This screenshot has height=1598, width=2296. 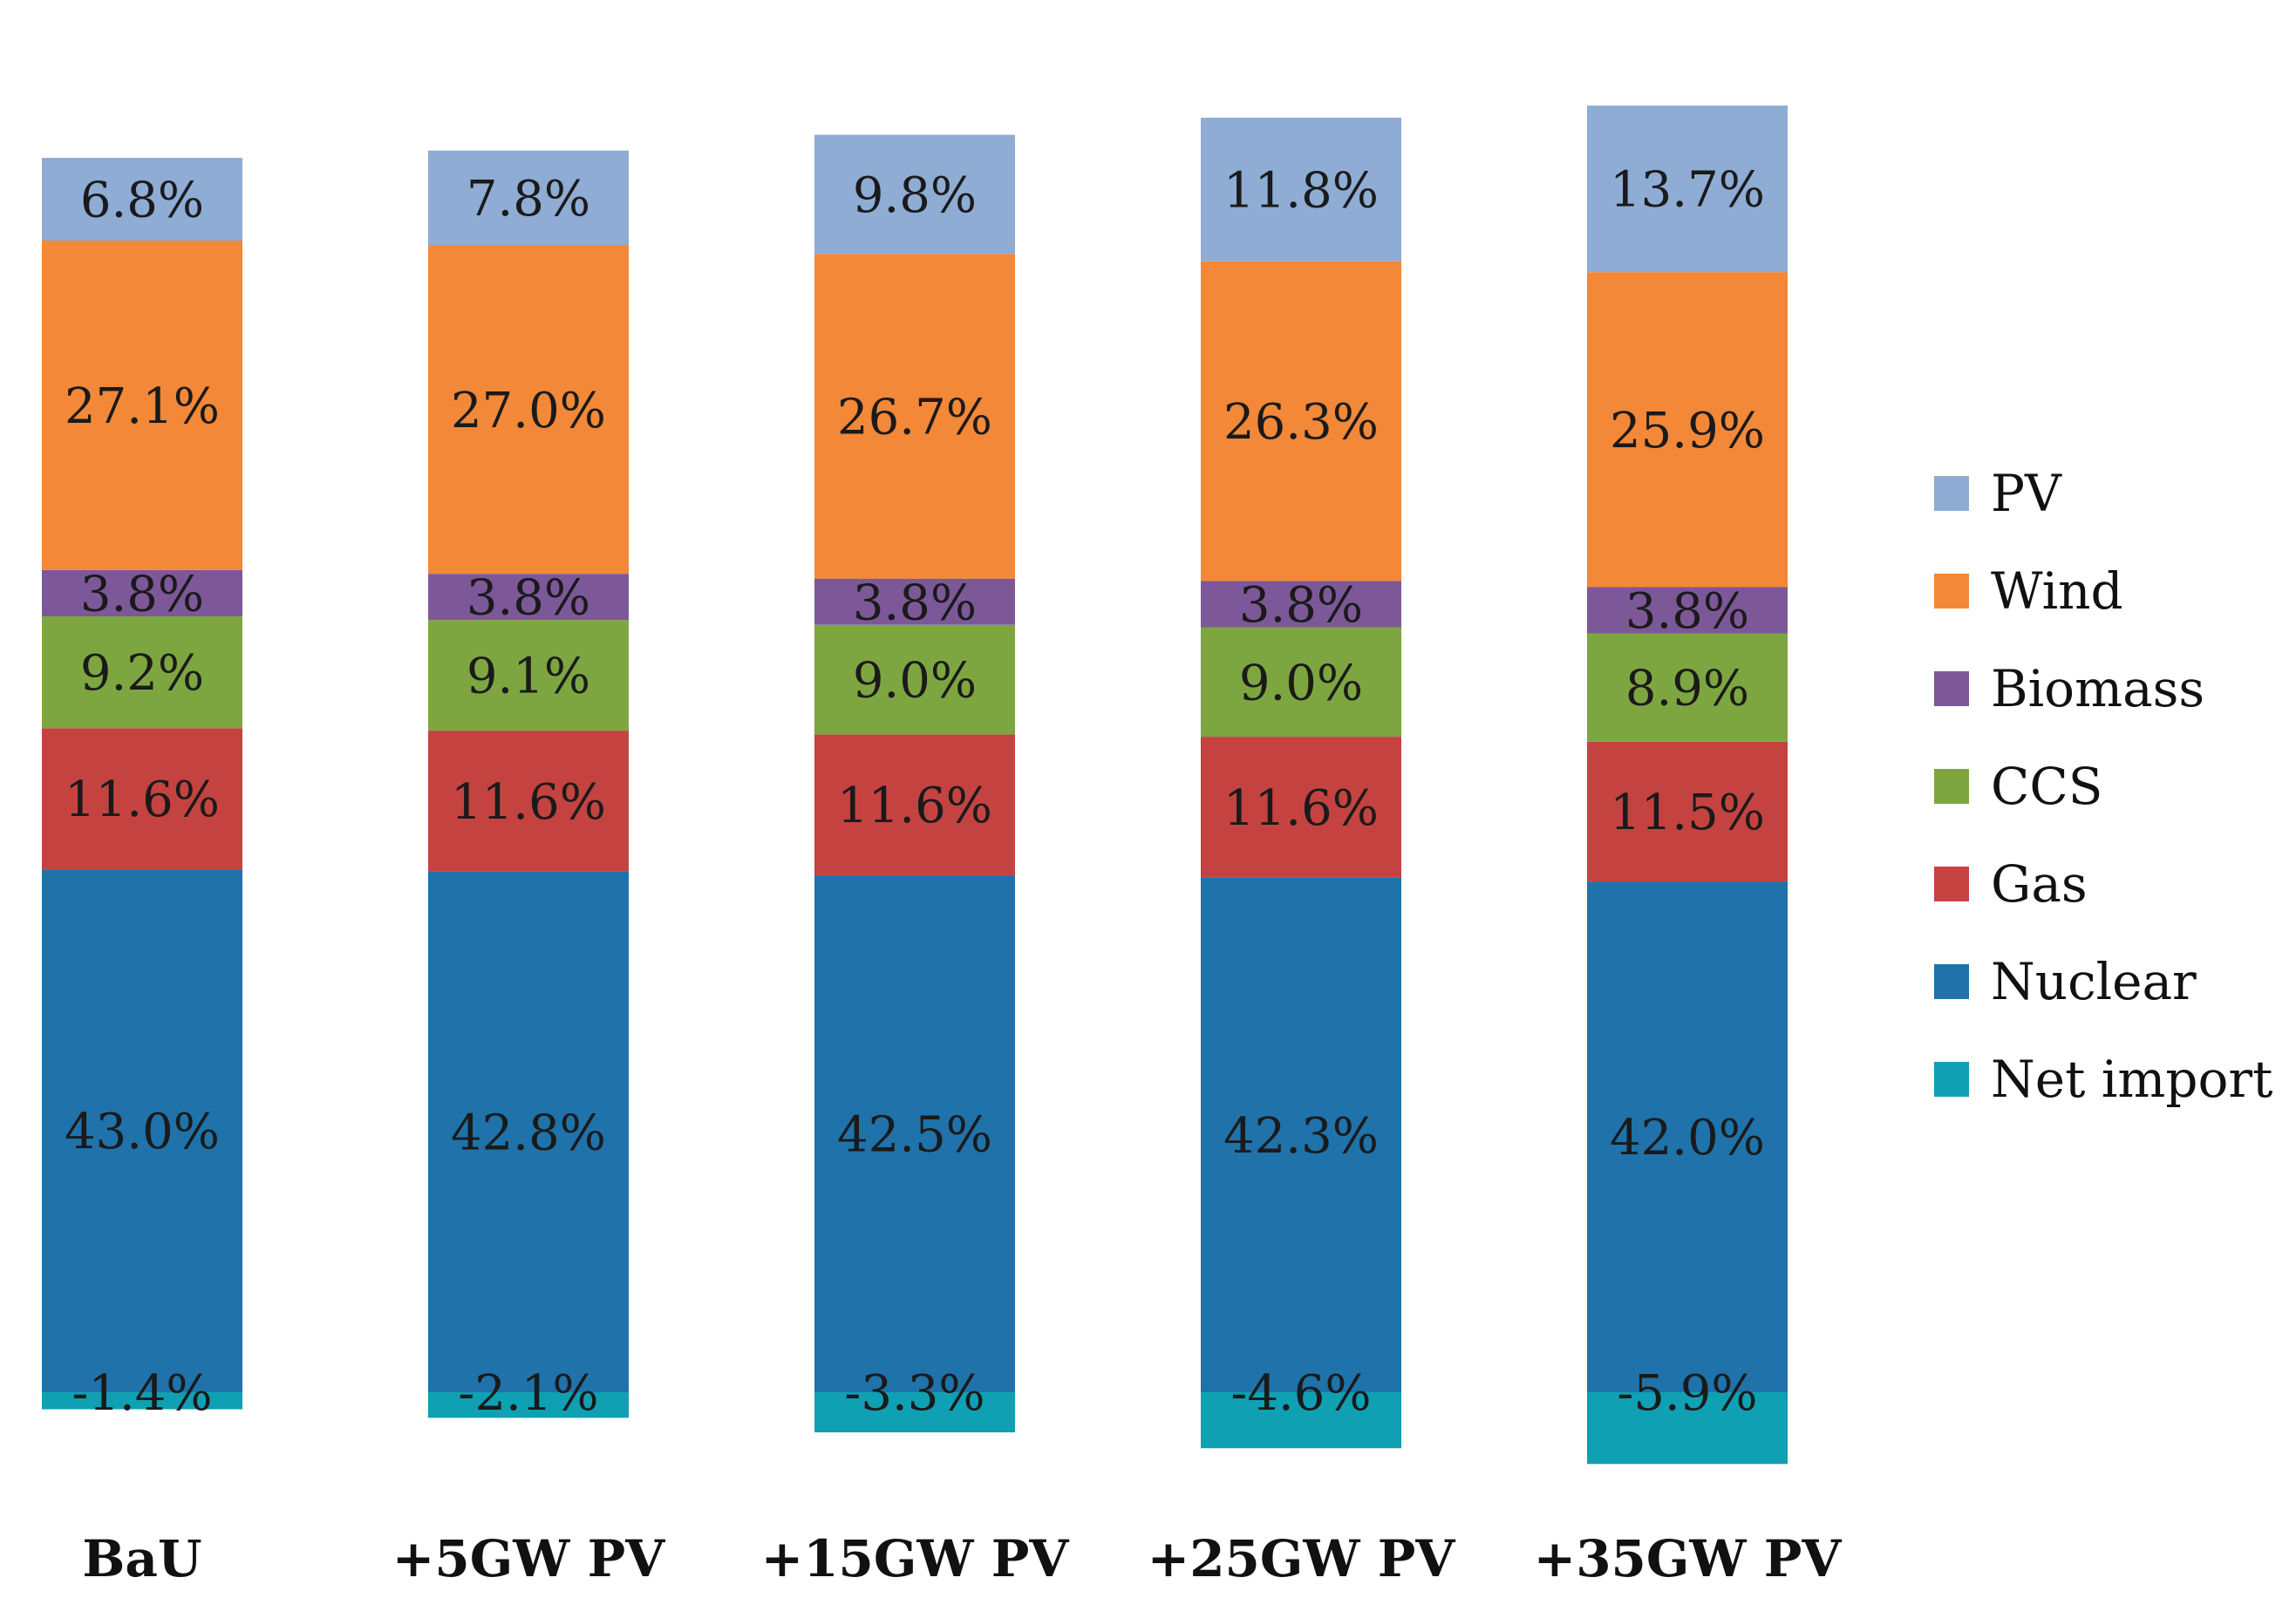 I want to click on data-label-biomass-25gw-pv: 3.8%, so click(x=1301, y=605).